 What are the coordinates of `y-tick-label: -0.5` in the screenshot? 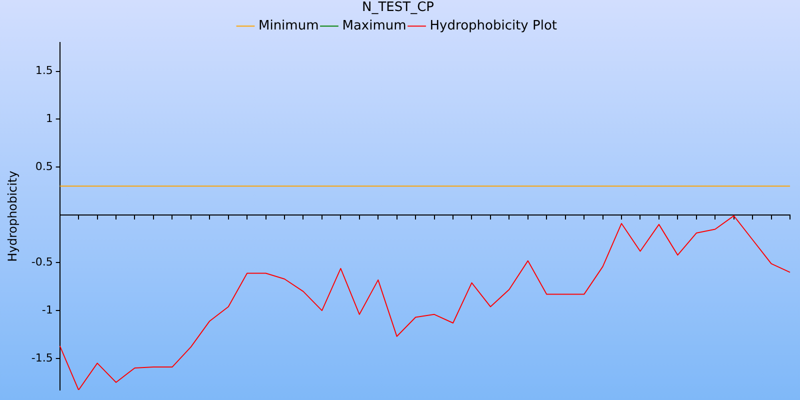 It's located at (42, 262).